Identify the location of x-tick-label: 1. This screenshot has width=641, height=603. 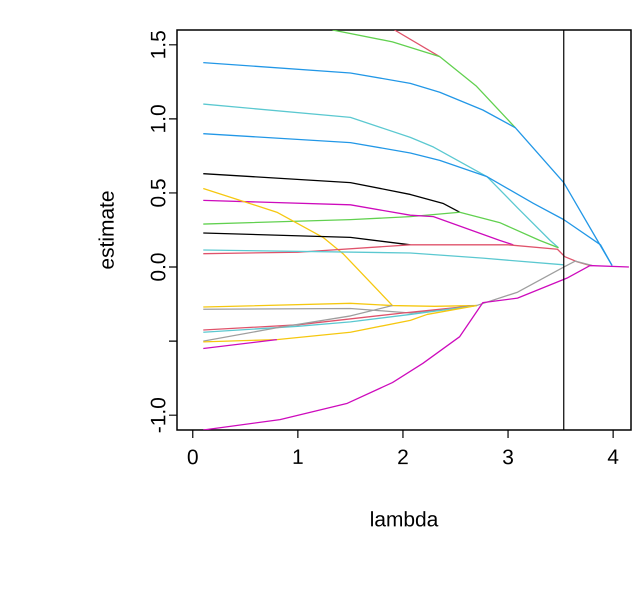
(298, 457).